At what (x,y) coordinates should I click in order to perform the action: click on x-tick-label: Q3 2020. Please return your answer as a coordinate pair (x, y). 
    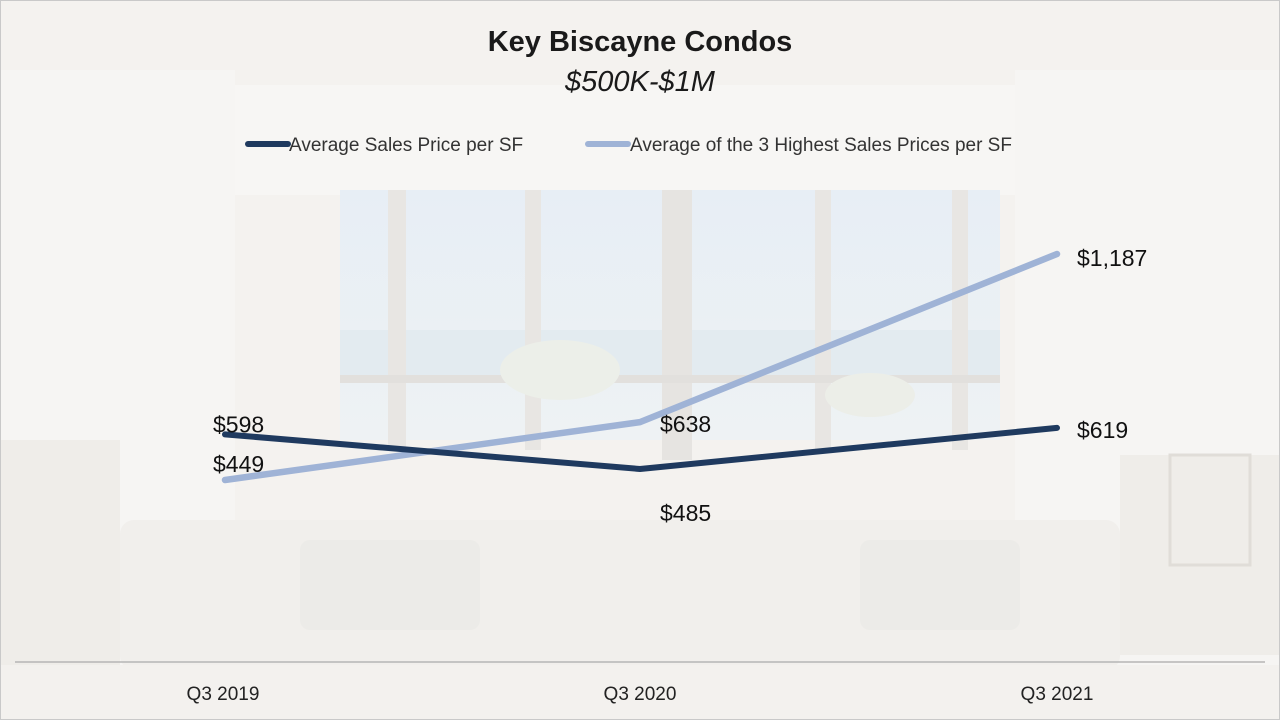
    Looking at the image, I should click on (640, 694).